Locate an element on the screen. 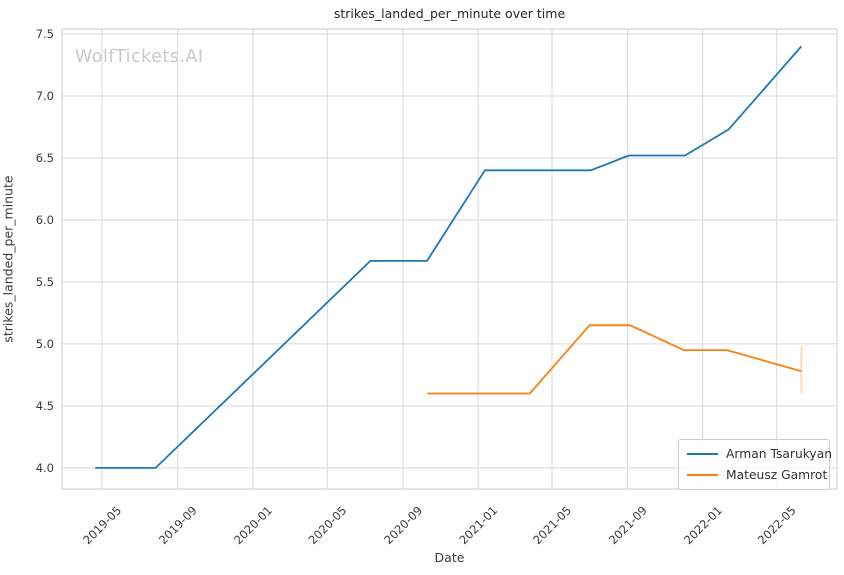 Image resolution: width=844 pixels, height=575 pixels. legend-entry-mateusz-gamrot: Mateusz Gamrot is located at coordinates (757, 475).